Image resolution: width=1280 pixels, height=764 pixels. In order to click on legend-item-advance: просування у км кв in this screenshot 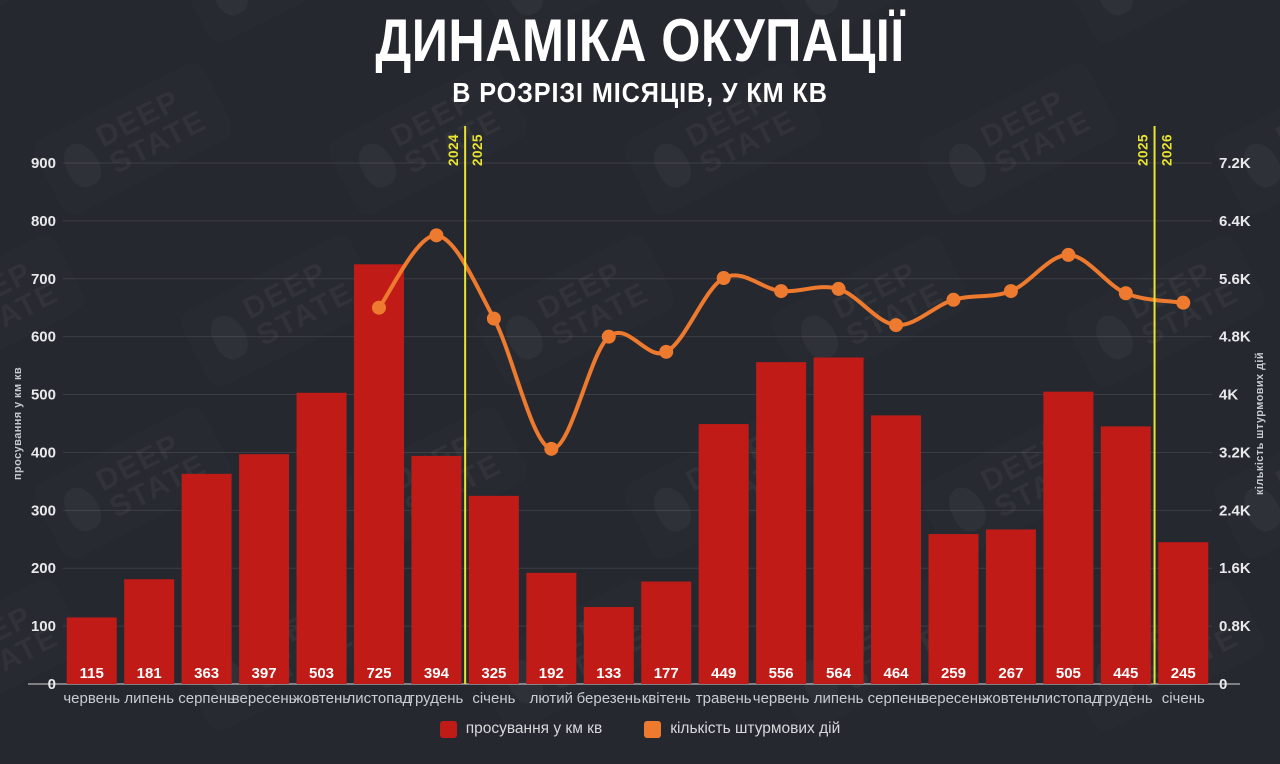, I will do `click(521, 729)`.